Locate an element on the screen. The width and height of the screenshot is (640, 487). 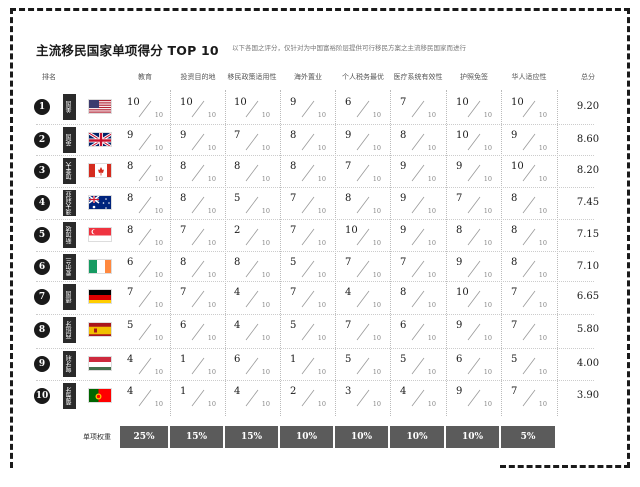
column-header: 投资目的地 is located at coordinates (198, 77).